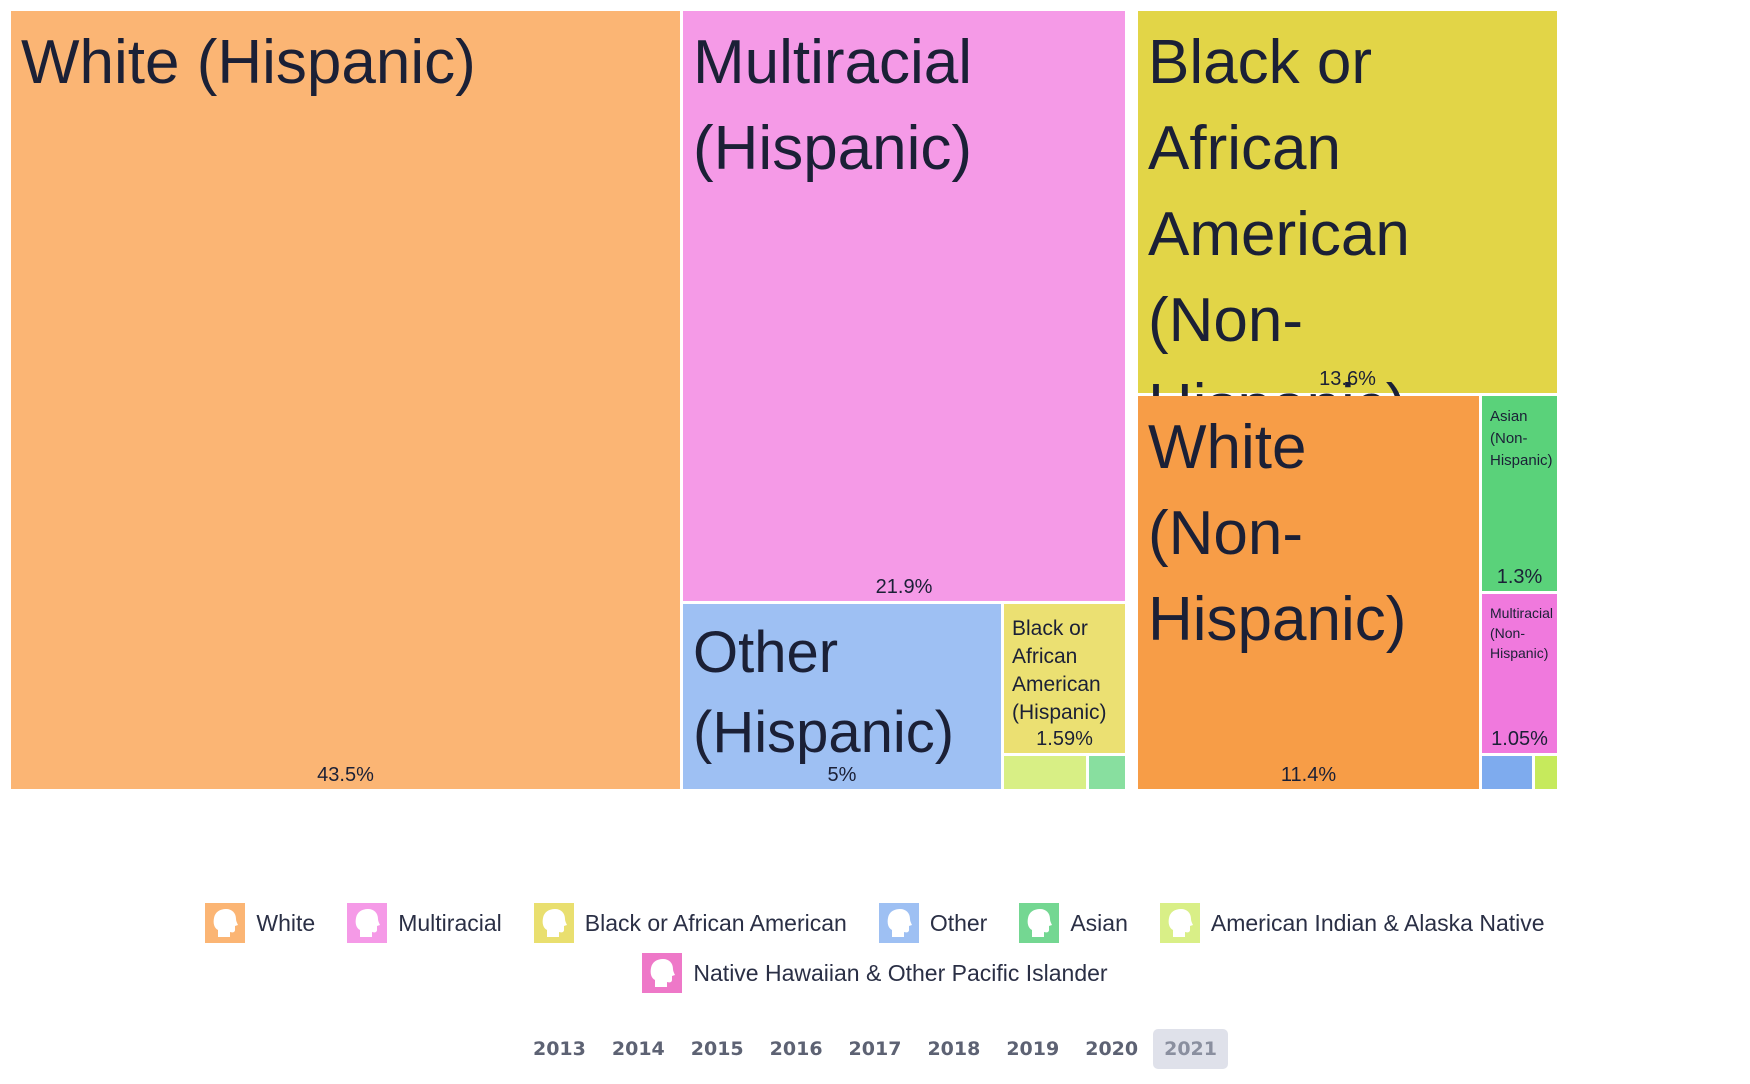  What do you see at coordinates (1521, 438) in the screenshot?
I see `tile-label: Asian (Non-Hispanic)` at bounding box center [1521, 438].